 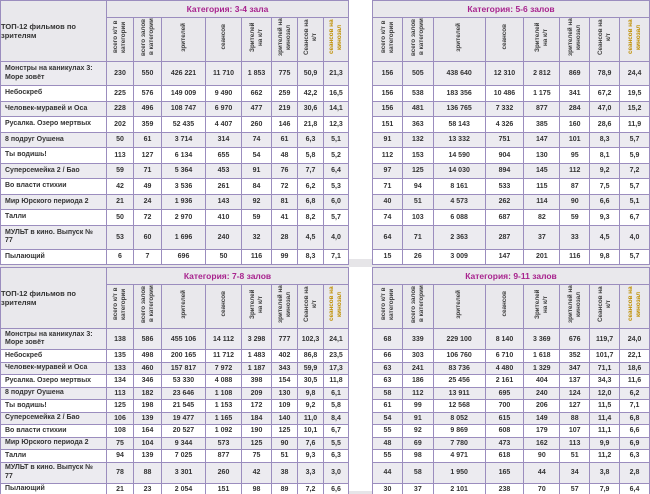 What do you see at coordinates (310, 393) in the screenshot?
I see `value-cell: 9,8` at bounding box center [310, 393].